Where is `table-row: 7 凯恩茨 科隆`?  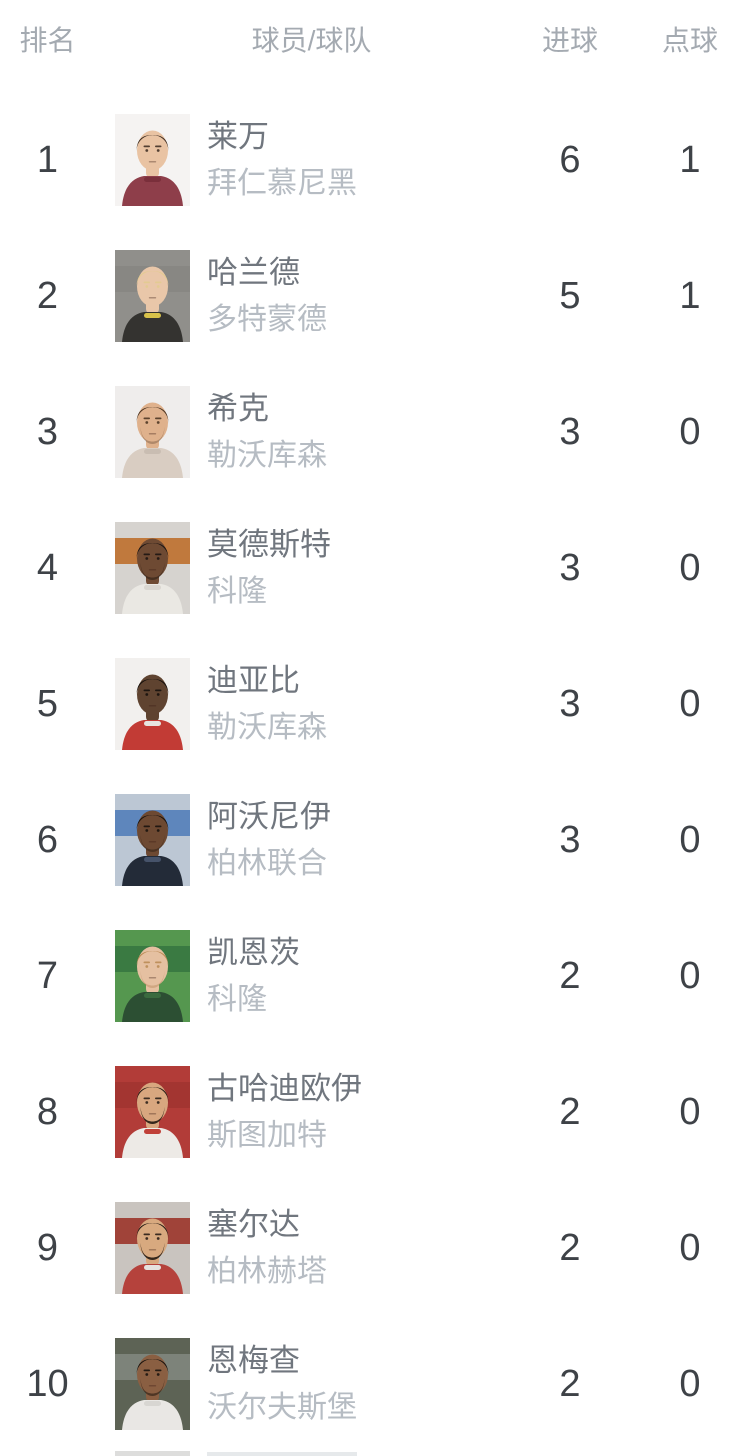 table-row: 7 凯恩茨 科隆 is located at coordinates (375, 976).